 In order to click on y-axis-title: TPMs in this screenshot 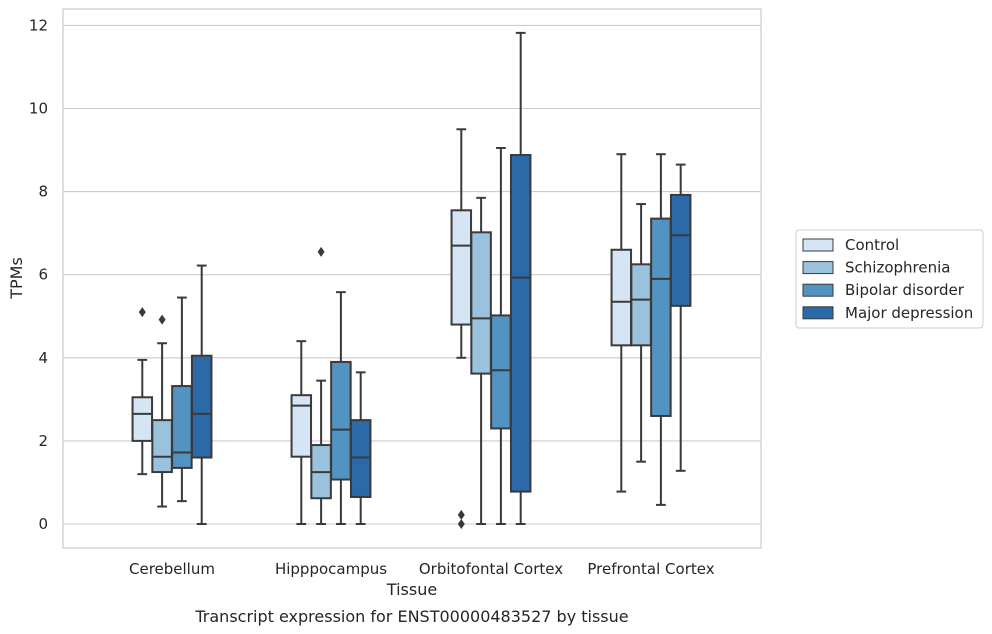, I will do `click(16, 278)`.